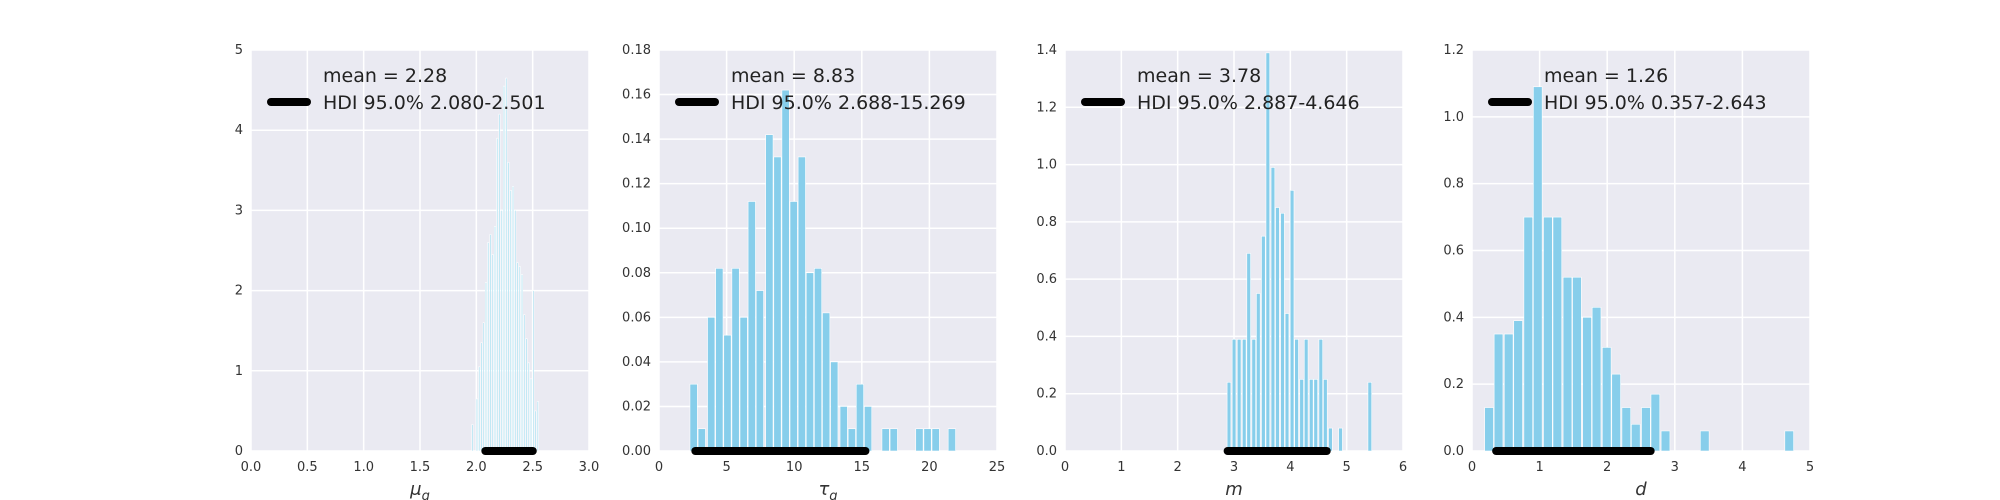  What do you see at coordinates (476, 467) in the screenshot?
I see `x-tick-label: 2.0` at bounding box center [476, 467].